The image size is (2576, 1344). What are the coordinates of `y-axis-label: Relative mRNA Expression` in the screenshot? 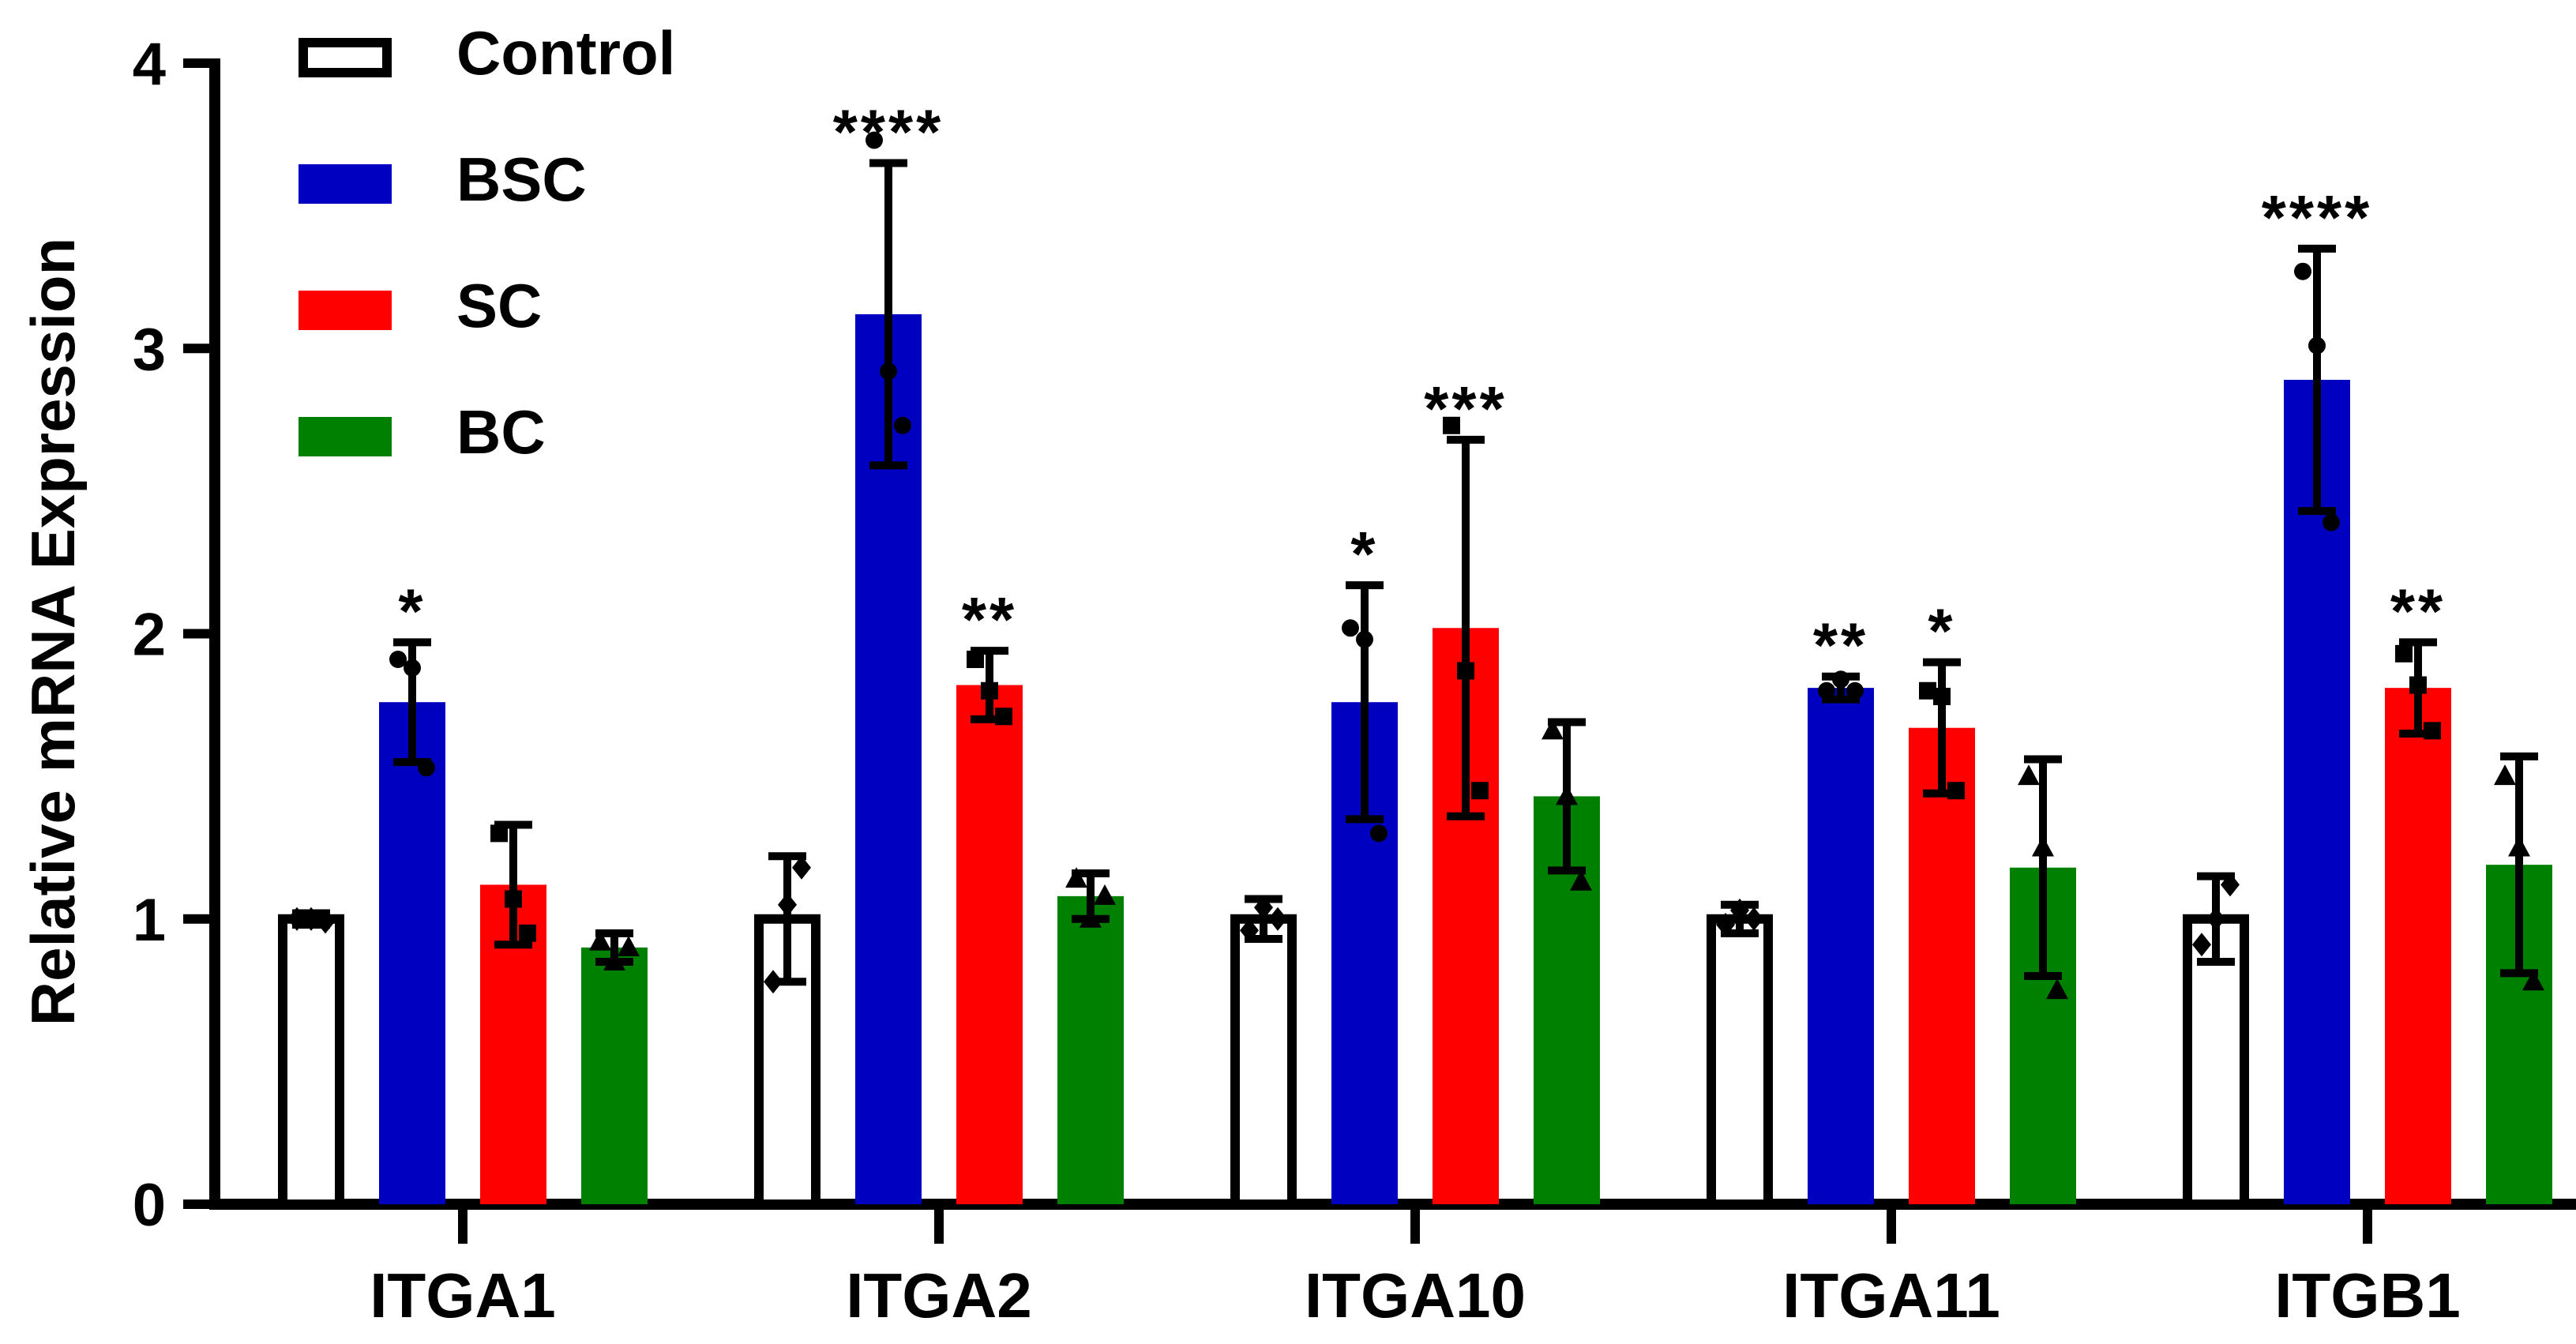 It's located at (53, 632).